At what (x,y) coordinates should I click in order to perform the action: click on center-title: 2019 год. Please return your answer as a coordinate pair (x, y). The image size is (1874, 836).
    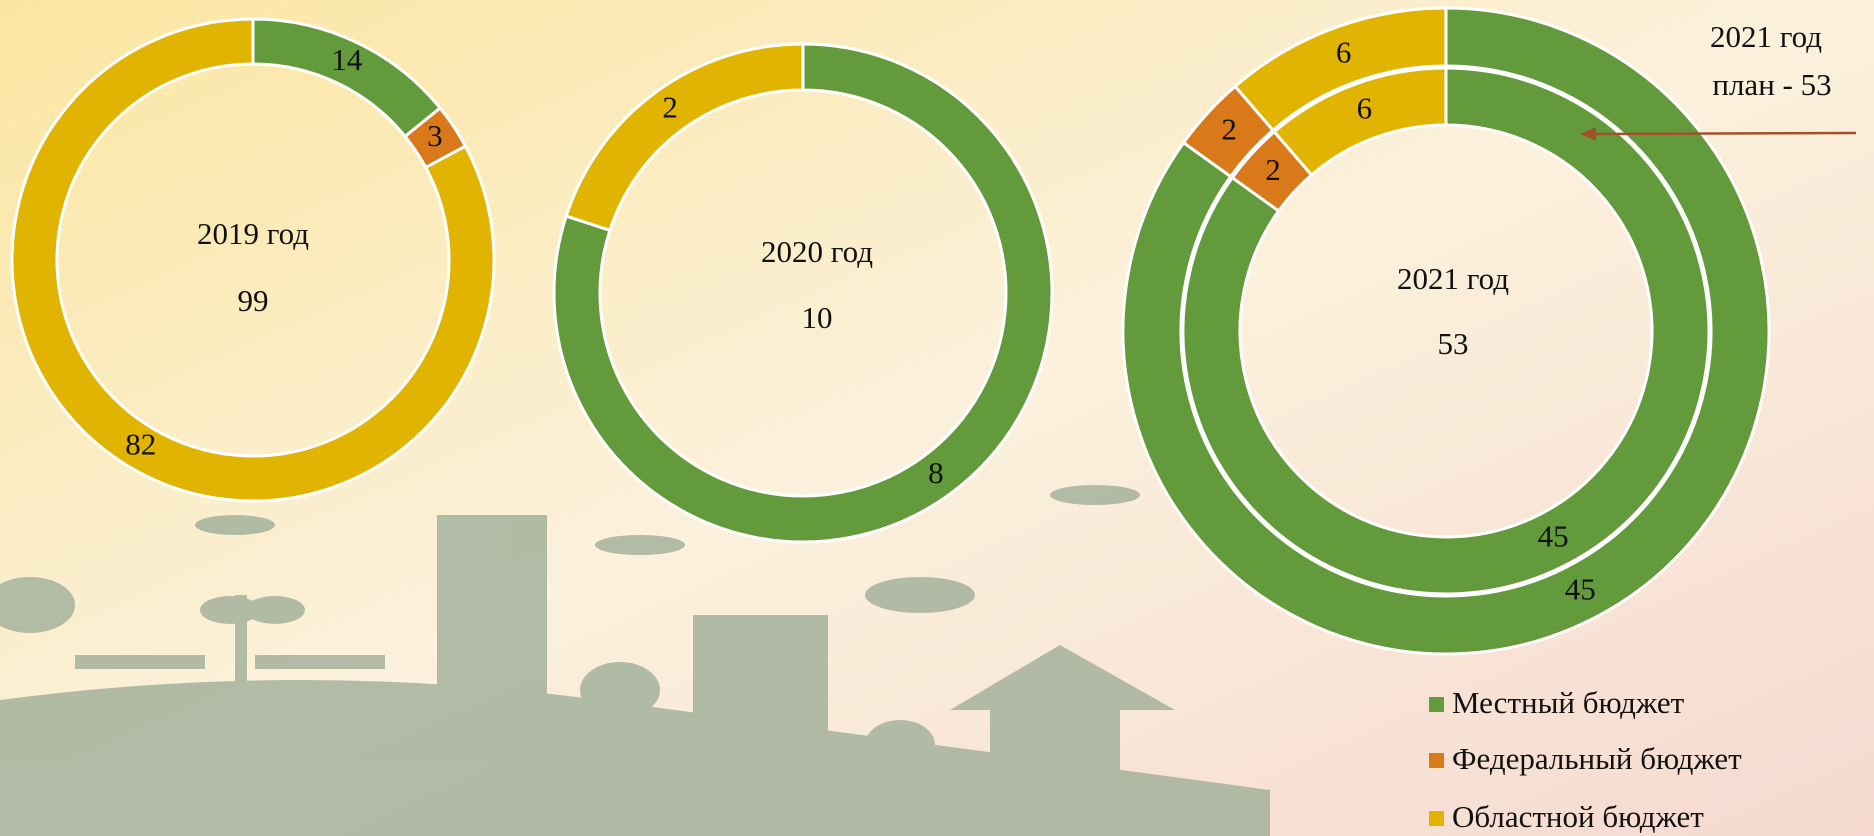
    Looking at the image, I should click on (253, 233).